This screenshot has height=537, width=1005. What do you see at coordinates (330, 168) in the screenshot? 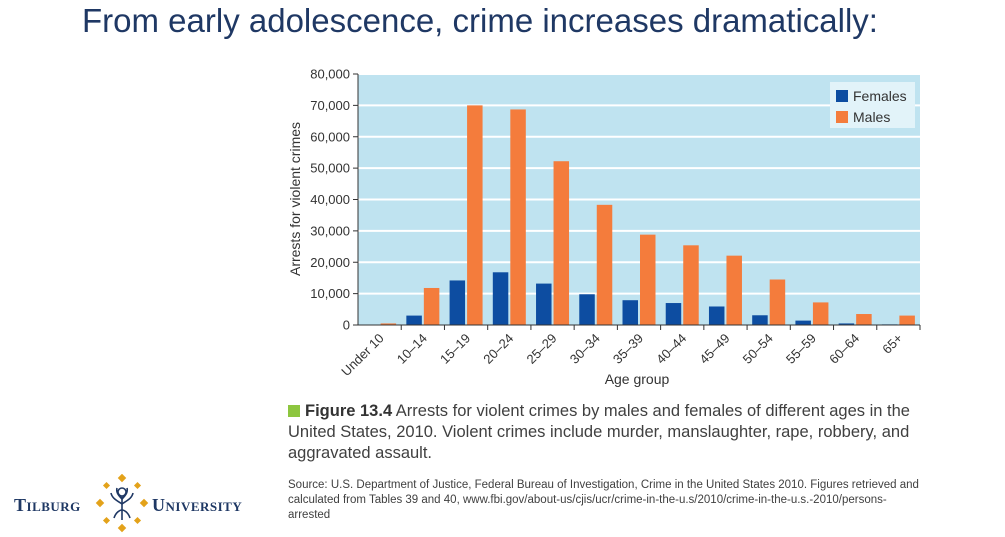
I see `y-tick-label: 50,000` at bounding box center [330, 168].